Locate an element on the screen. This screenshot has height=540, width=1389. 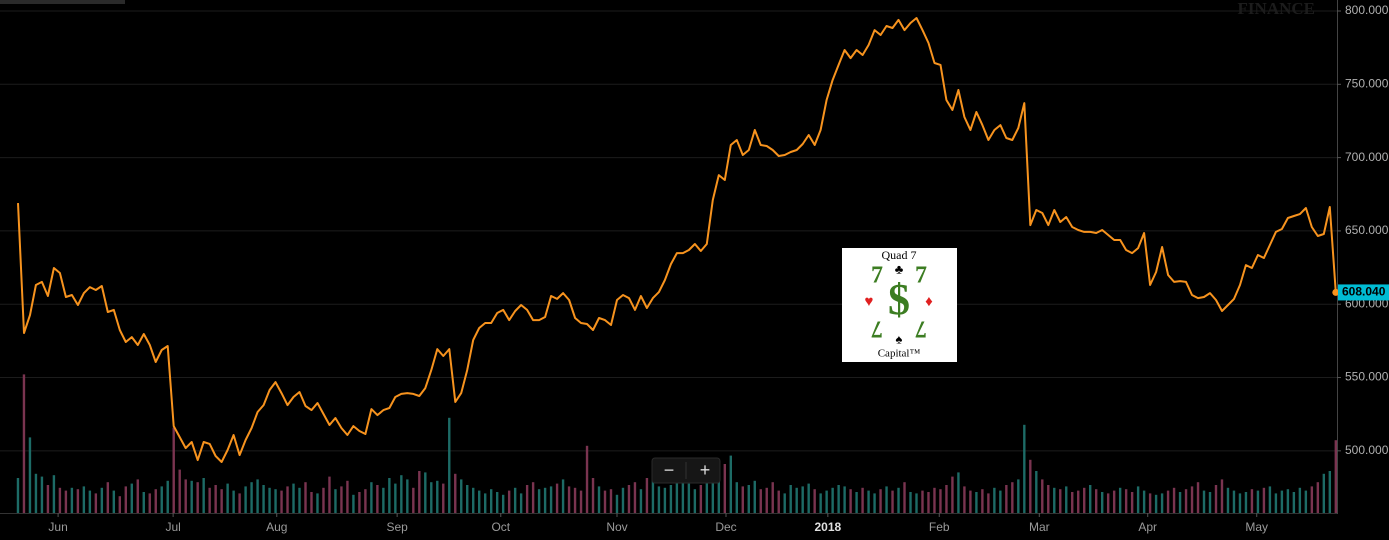
x-tick-label: Apr is located at coordinates (1147, 527).